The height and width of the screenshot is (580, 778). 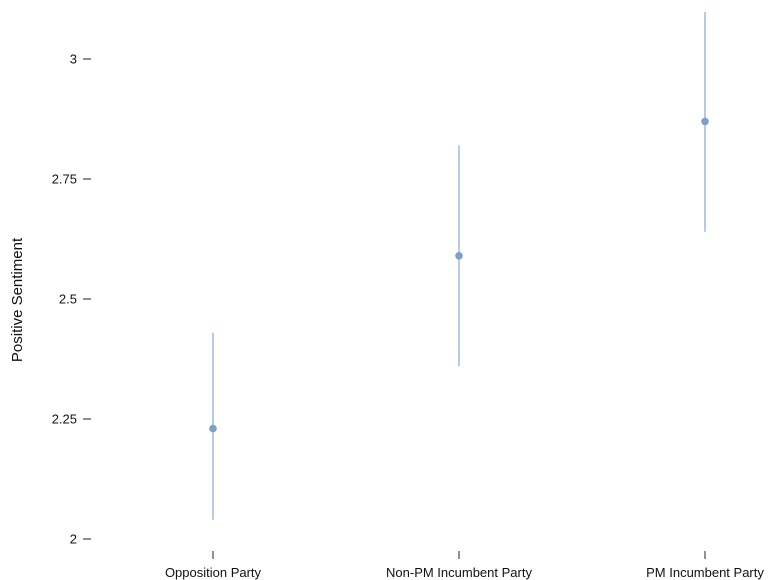 What do you see at coordinates (17, 299) in the screenshot?
I see `y-axis-title: Positive Sentiment` at bounding box center [17, 299].